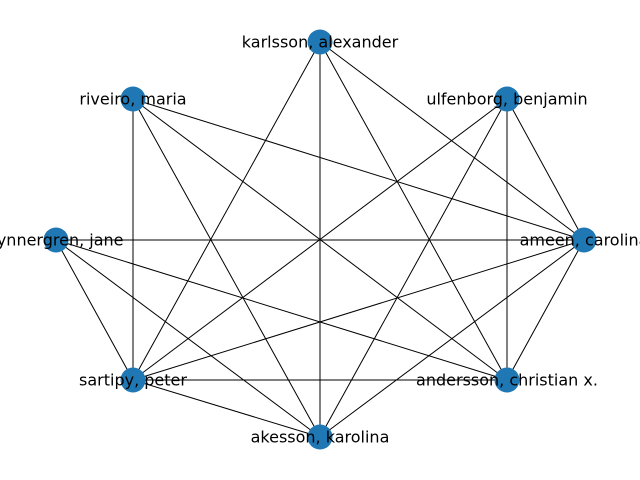 This screenshot has height=480, width=640. Describe the element at coordinates (545, 169) in the screenshot. I see `edge-ulfenborg-ameen` at that location.